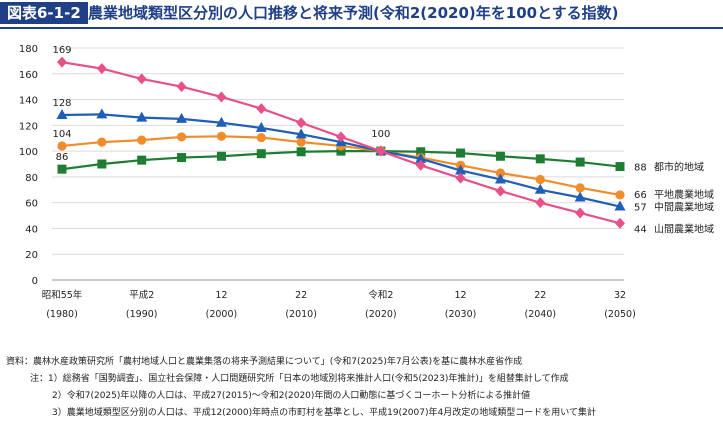  Describe the element at coordinates (31, 255) in the screenshot. I see `y-tick-label: 20` at that location.